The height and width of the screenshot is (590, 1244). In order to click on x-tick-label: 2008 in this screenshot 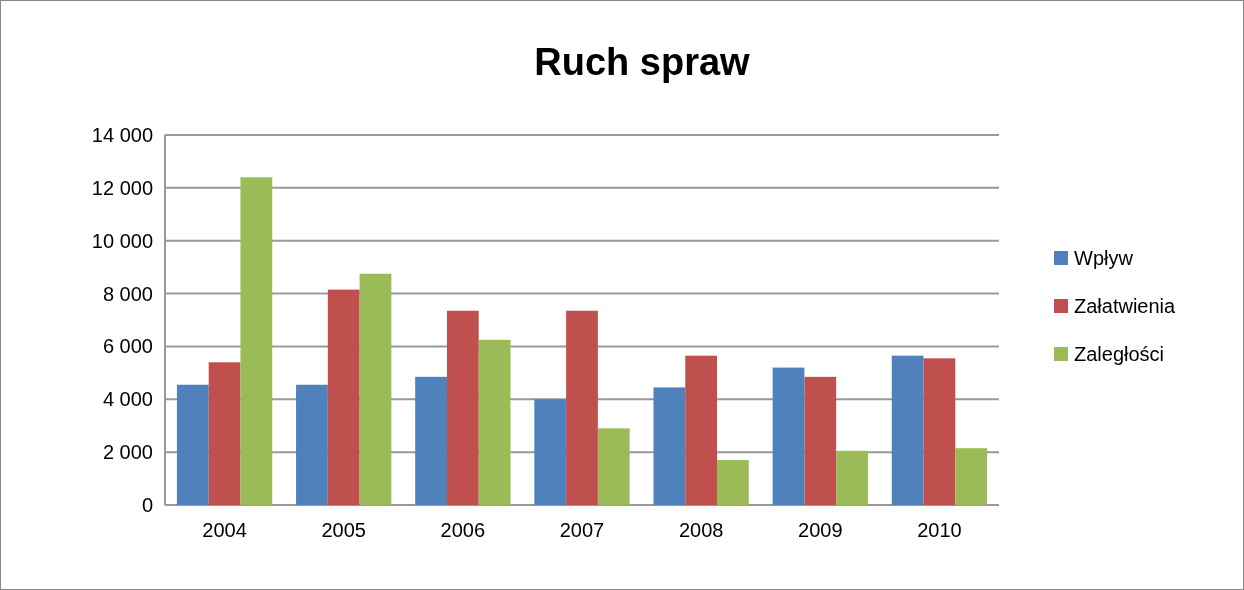, I will do `click(701, 530)`.